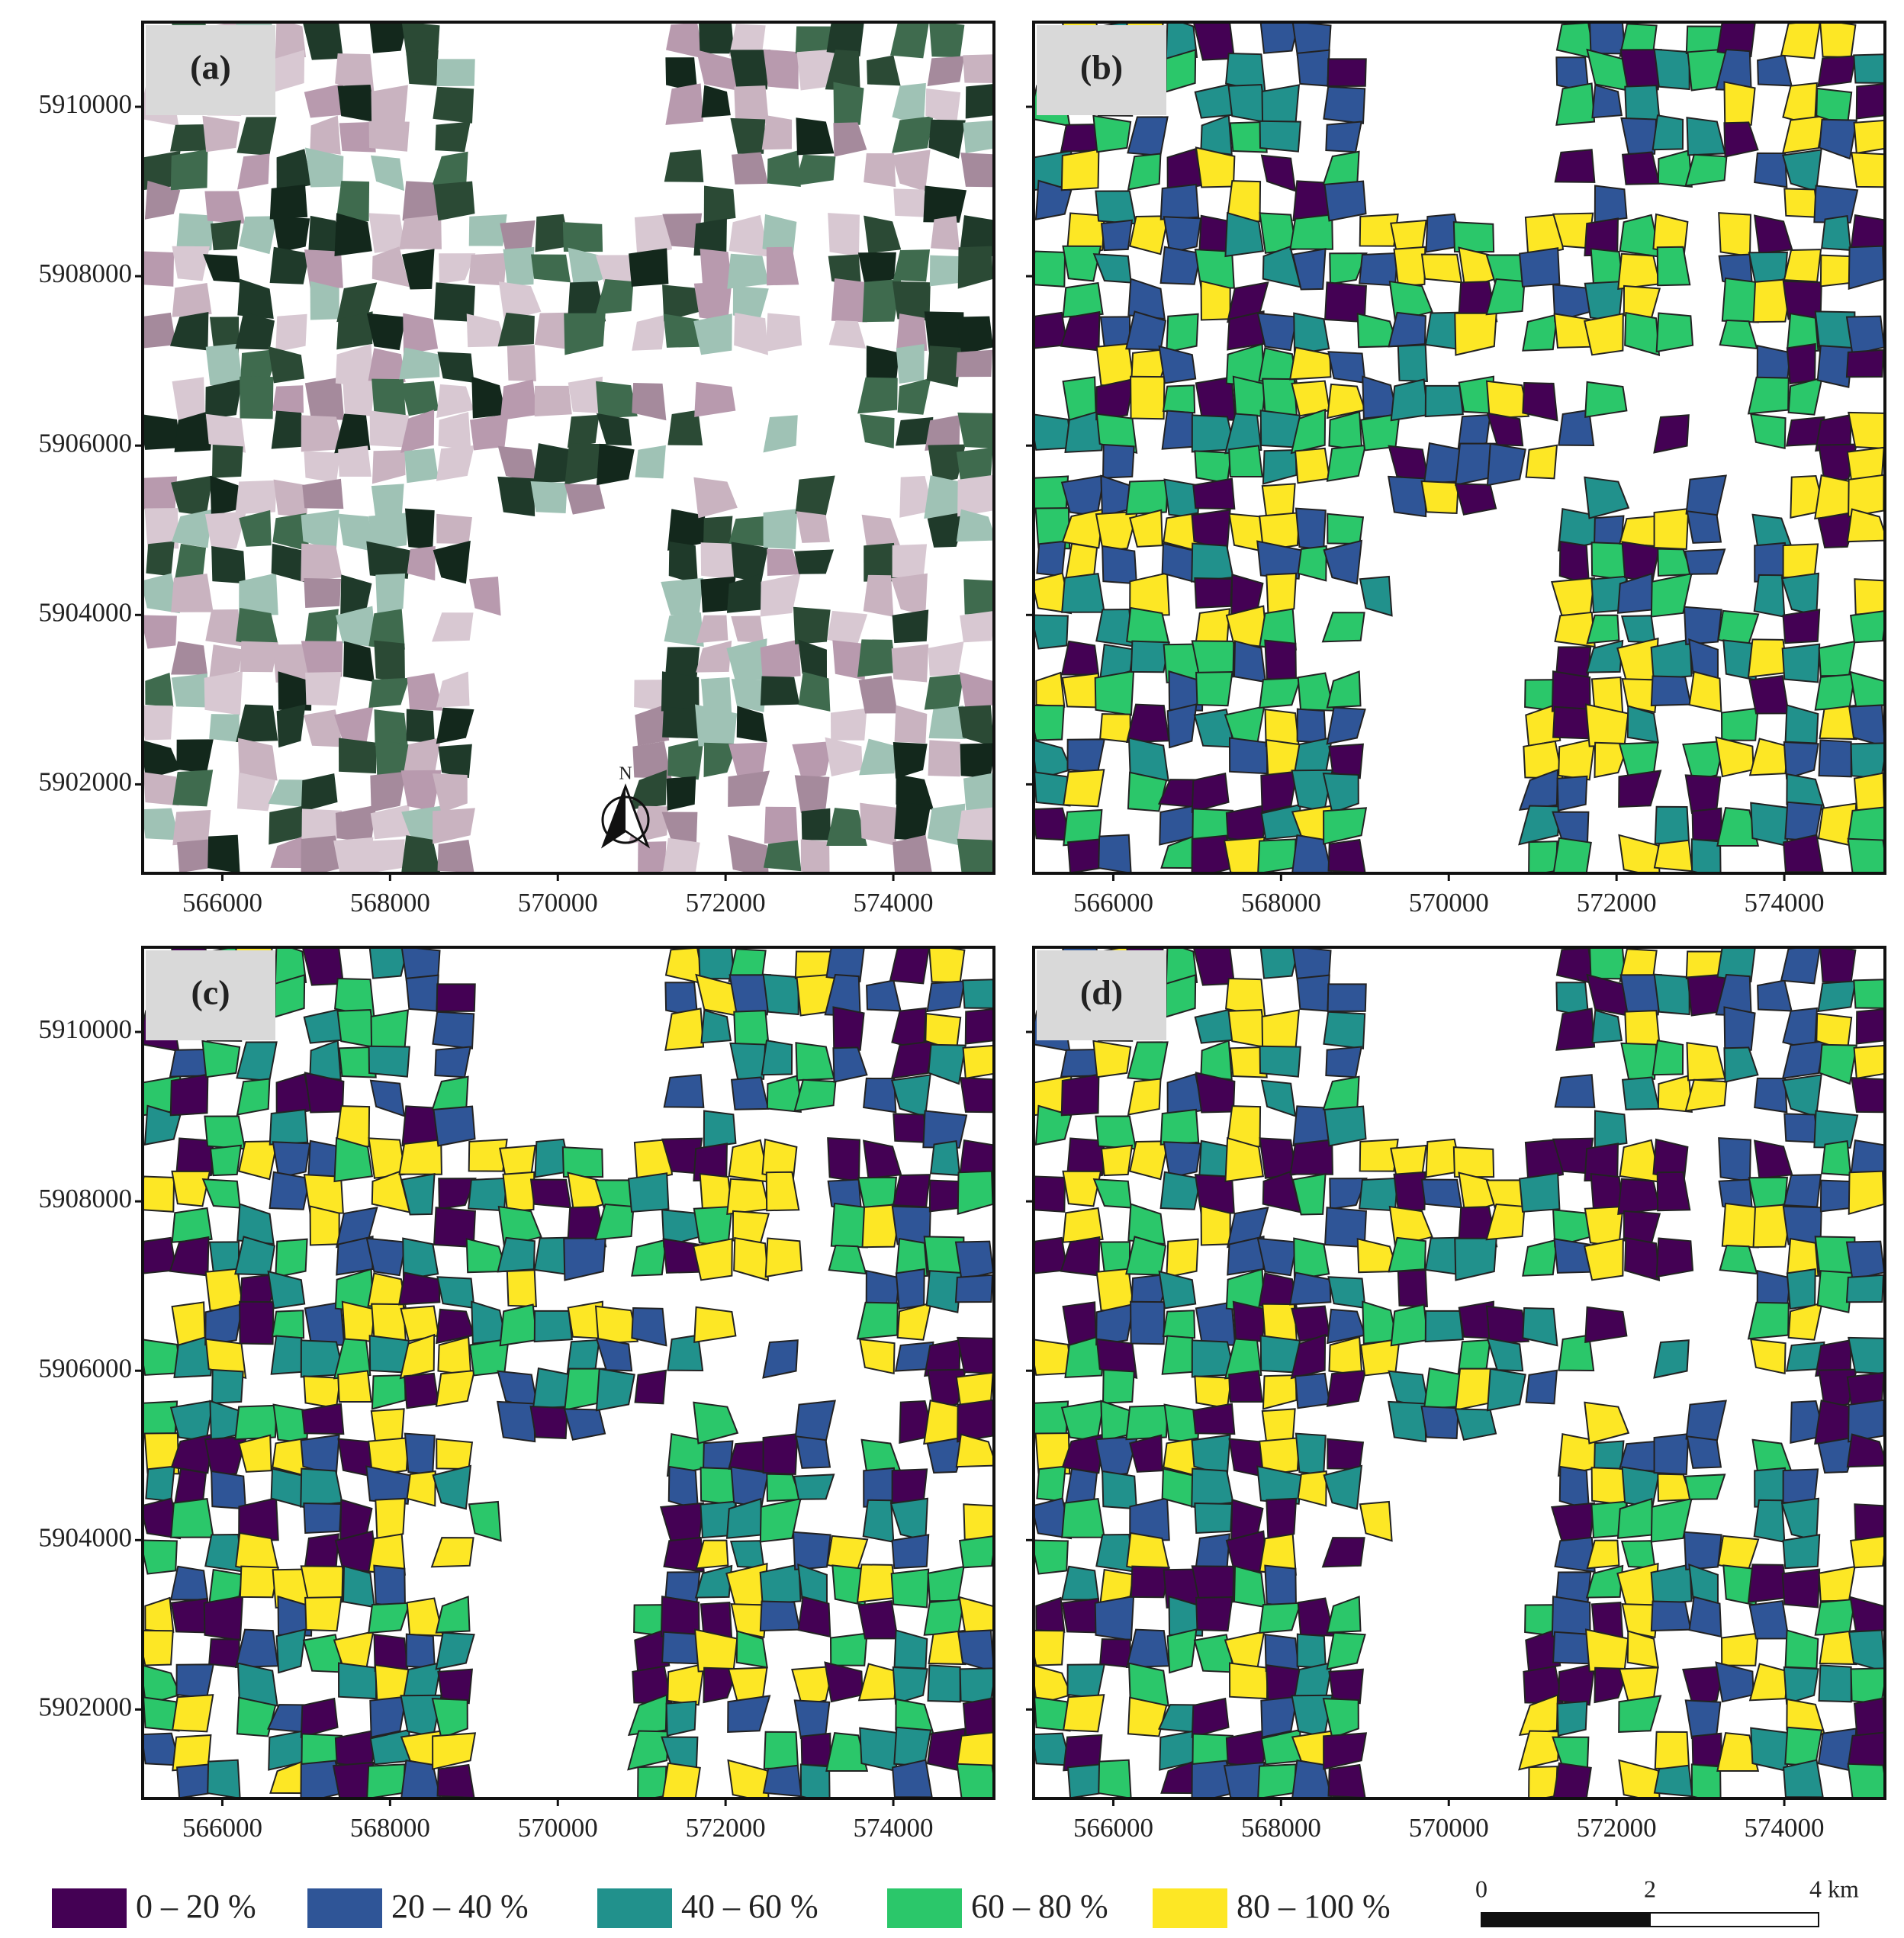 Image resolution: width=1904 pixels, height=1938 pixels. I want to click on scale-label: 2, so click(1650, 1889).